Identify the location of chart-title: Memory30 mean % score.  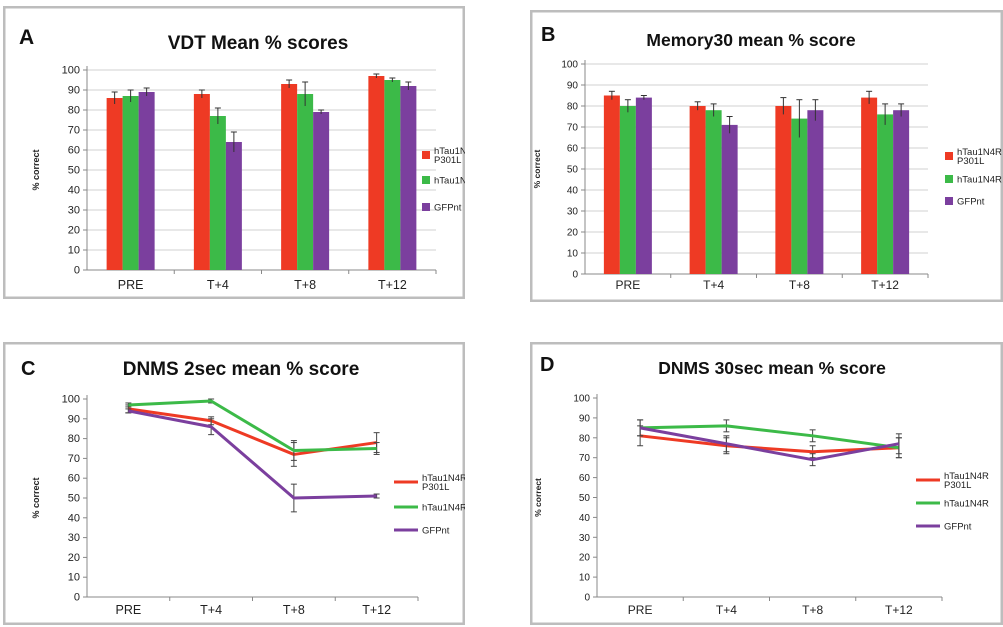
(750, 40).